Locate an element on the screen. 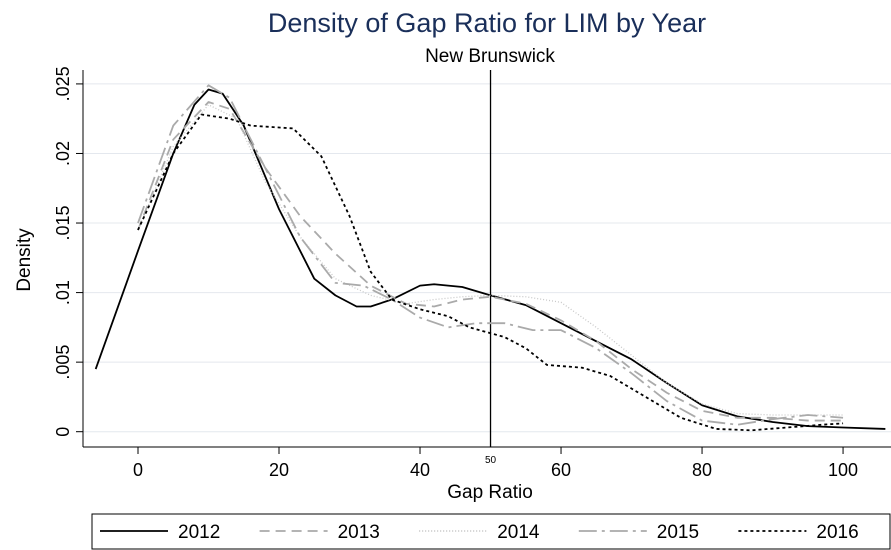 Image resolution: width=891 pixels, height=550 pixels. y-tick-label: .015 is located at coordinates (63, 223).